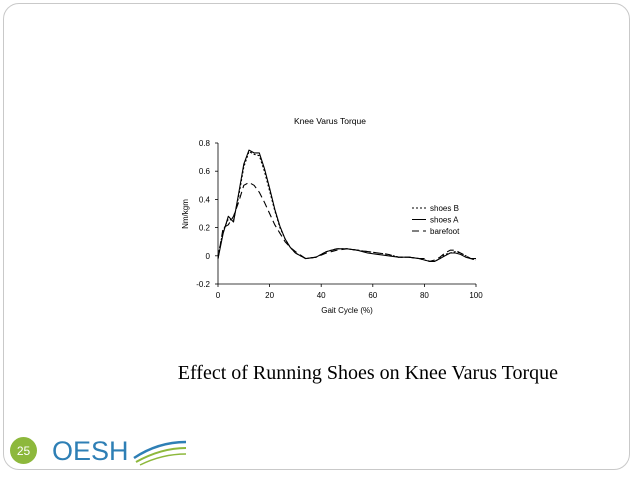 This screenshot has width=638, height=478. I want to click on series-line-shoes-B, so click(347, 206).